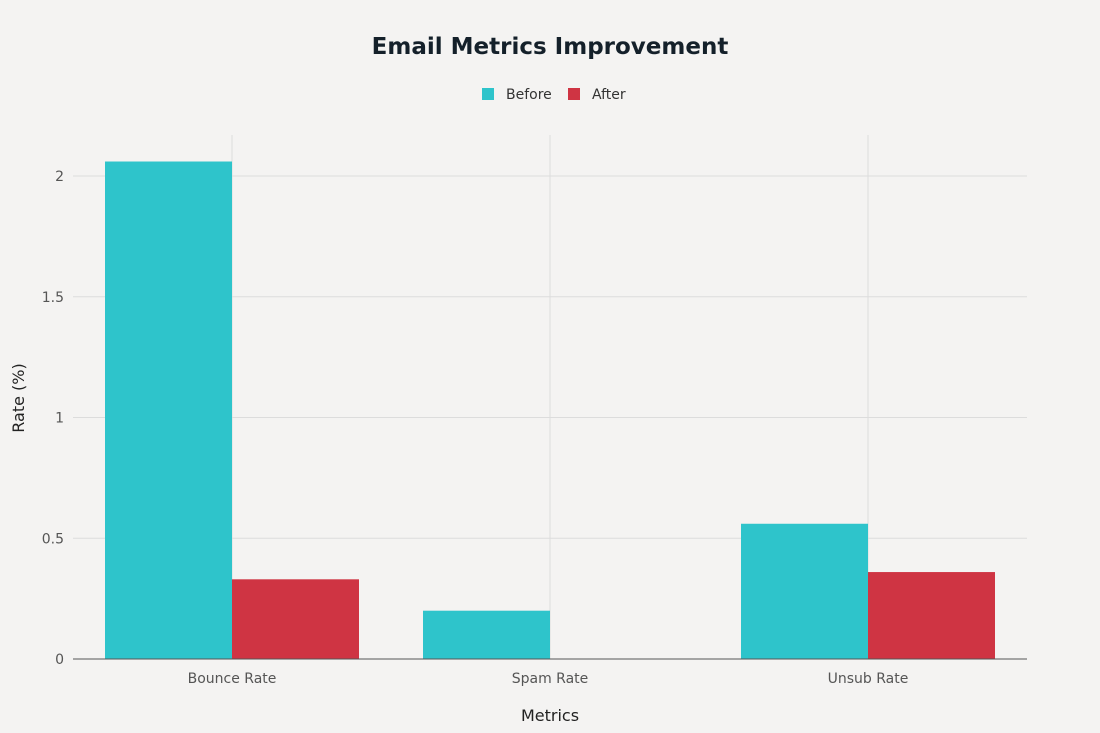  Describe the element at coordinates (53, 298) in the screenshot. I see `y-tick-label: 1.5` at that location.